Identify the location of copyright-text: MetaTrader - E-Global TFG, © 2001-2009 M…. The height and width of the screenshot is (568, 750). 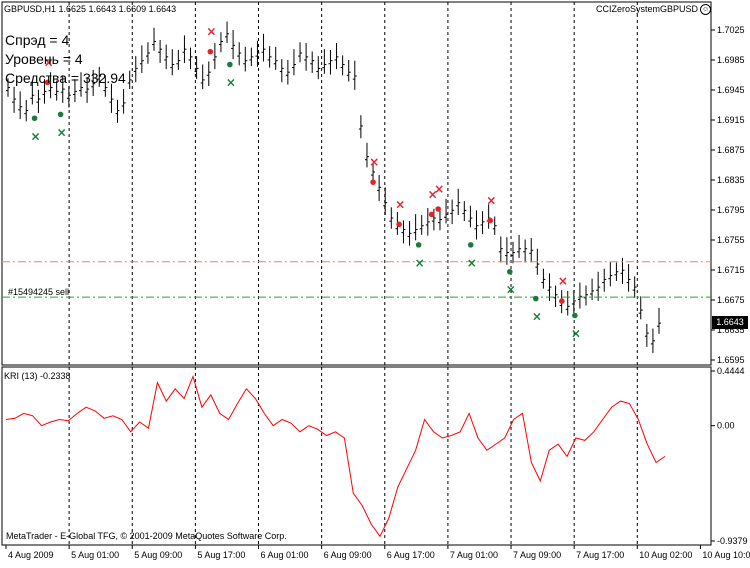
(146, 536).